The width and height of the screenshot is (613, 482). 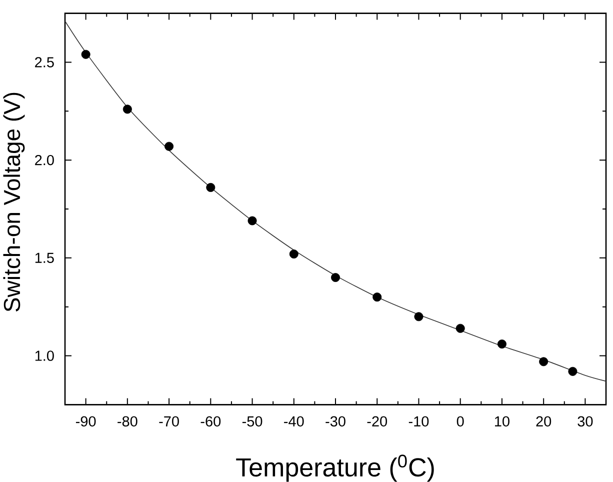 What do you see at coordinates (210, 421) in the screenshot?
I see `x-tick-label: -60` at bounding box center [210, 421].